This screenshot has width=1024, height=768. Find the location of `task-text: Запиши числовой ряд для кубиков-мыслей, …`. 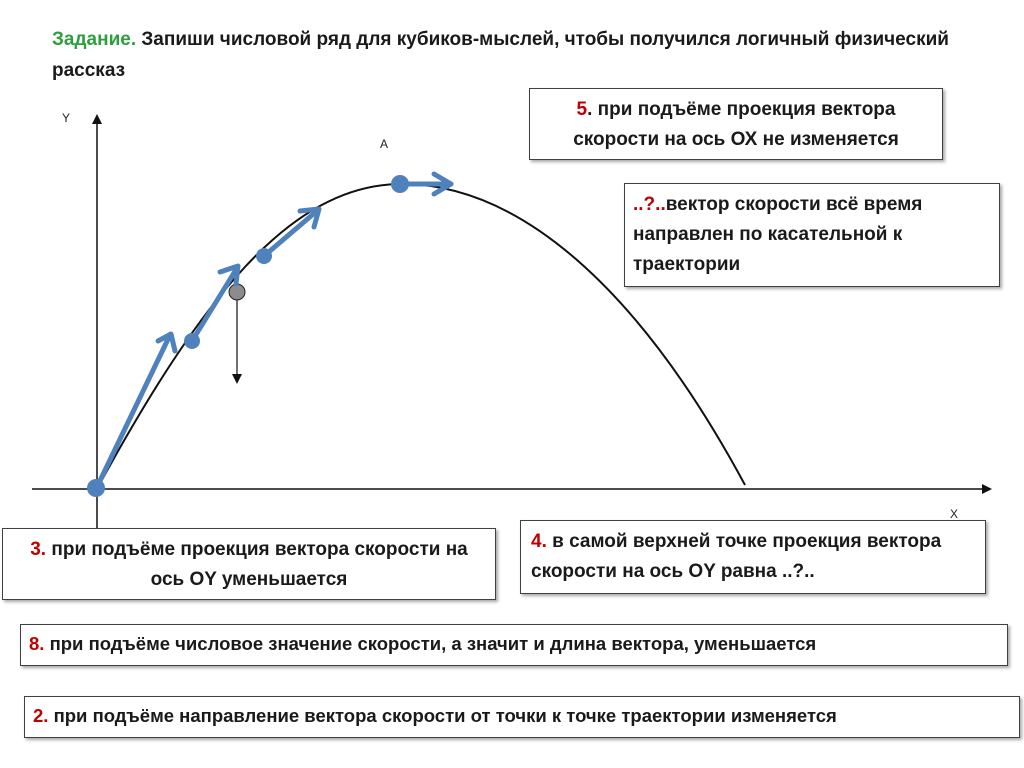

task-text: Запиши числовой ряд для кубиков-мыслей, … is located at coordinates (500, 55).